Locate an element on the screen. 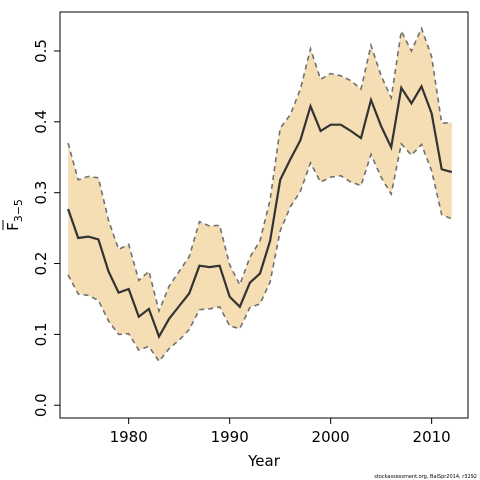  y-tick-label: 0.3 is located at coordinates (41, 193).